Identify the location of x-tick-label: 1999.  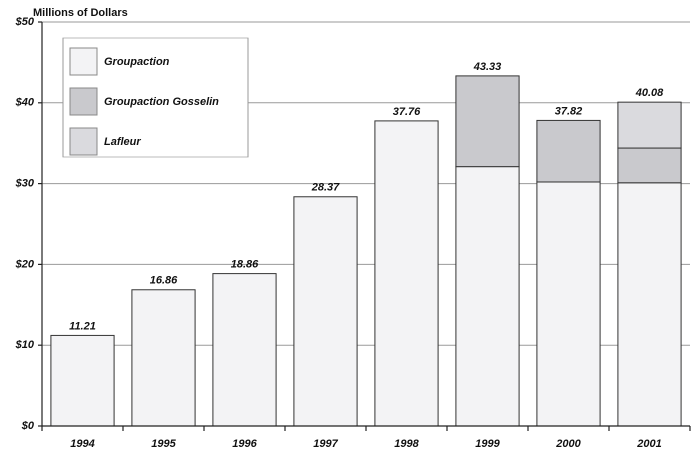
(487, 444).